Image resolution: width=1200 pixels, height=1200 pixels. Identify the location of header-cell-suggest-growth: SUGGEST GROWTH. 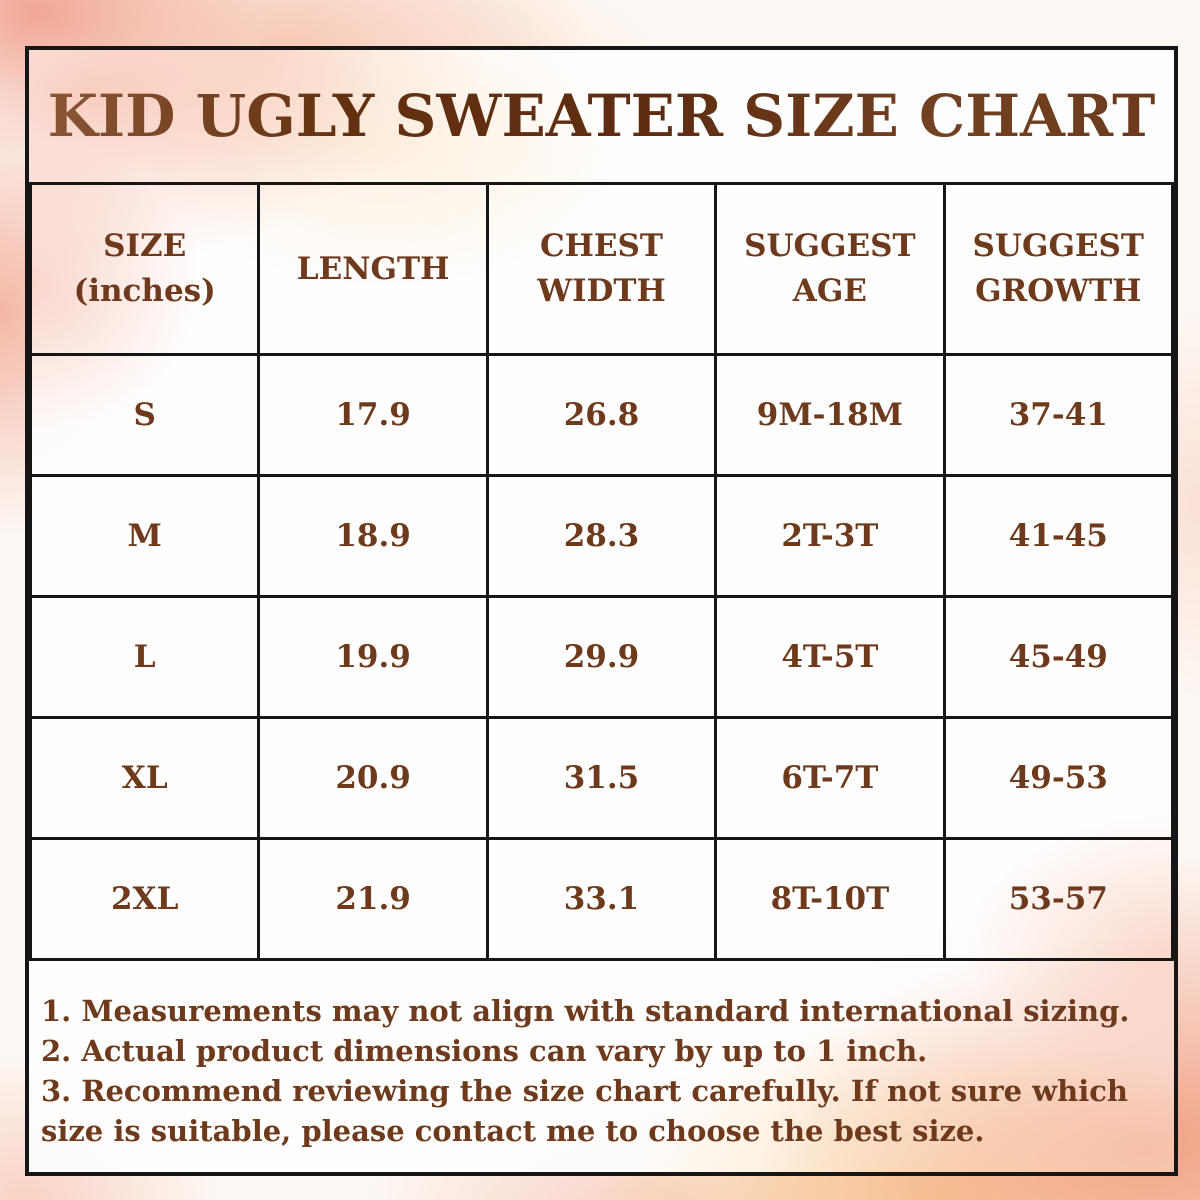
(1058, 269).